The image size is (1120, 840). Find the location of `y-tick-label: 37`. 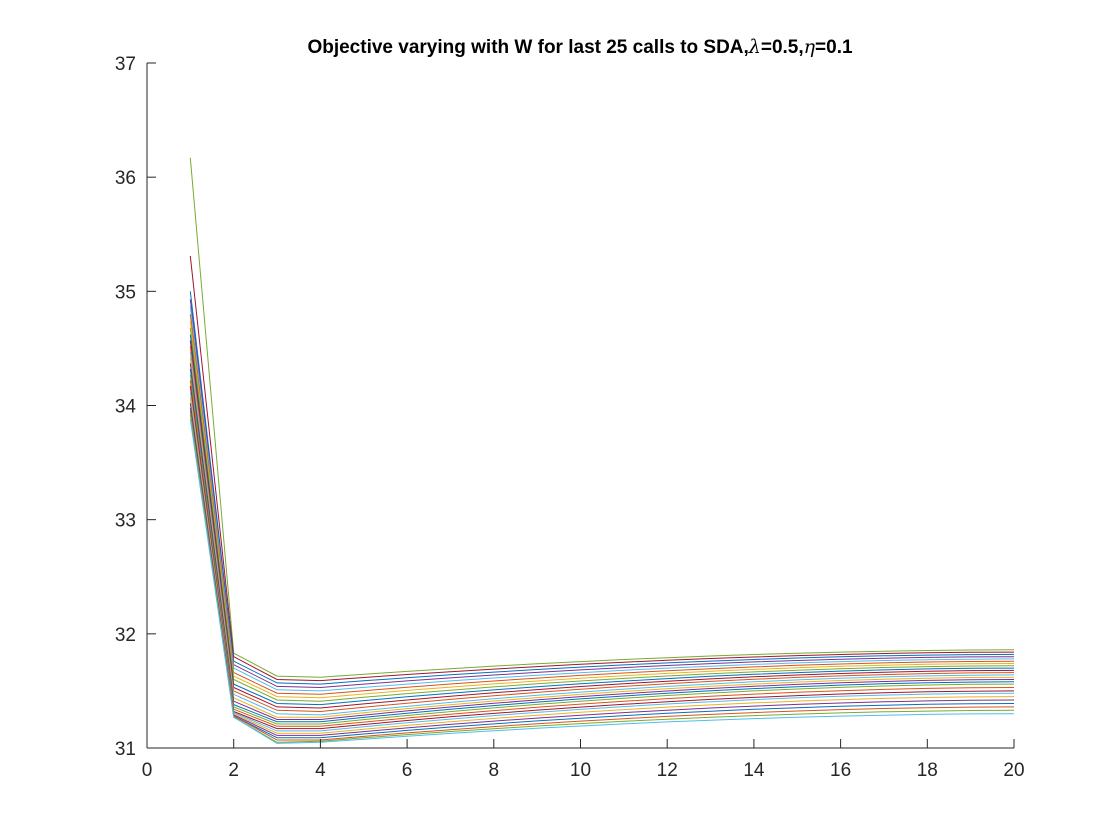

y-tick-label: 37 is located at coordinates (125, 64).